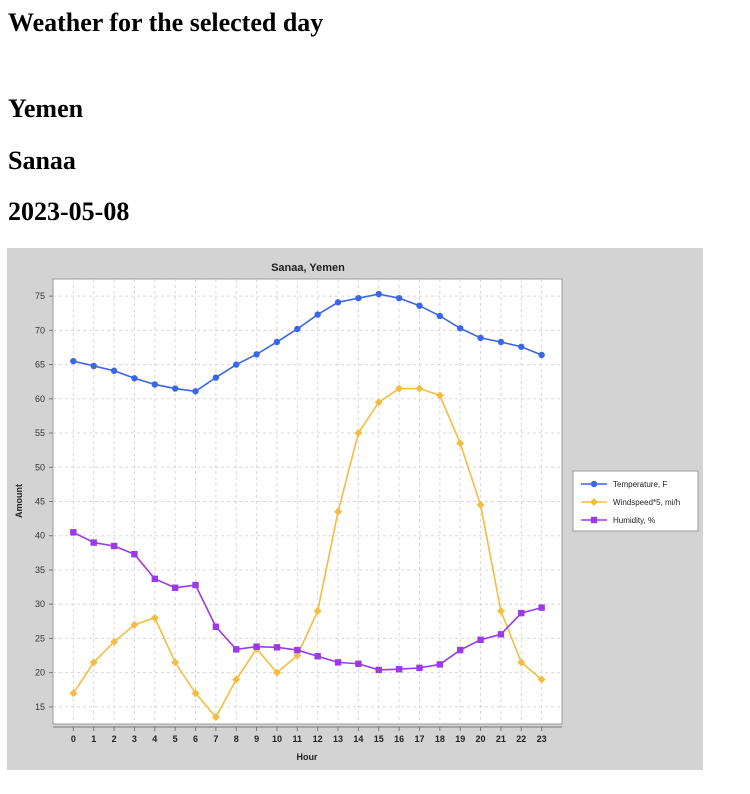 The height and width of the screenshot is (794, 750). What do you see at coordinates (318, 739) in the screenshot?
I see `x-tick-label: 12` at bounding box center [318, 739].